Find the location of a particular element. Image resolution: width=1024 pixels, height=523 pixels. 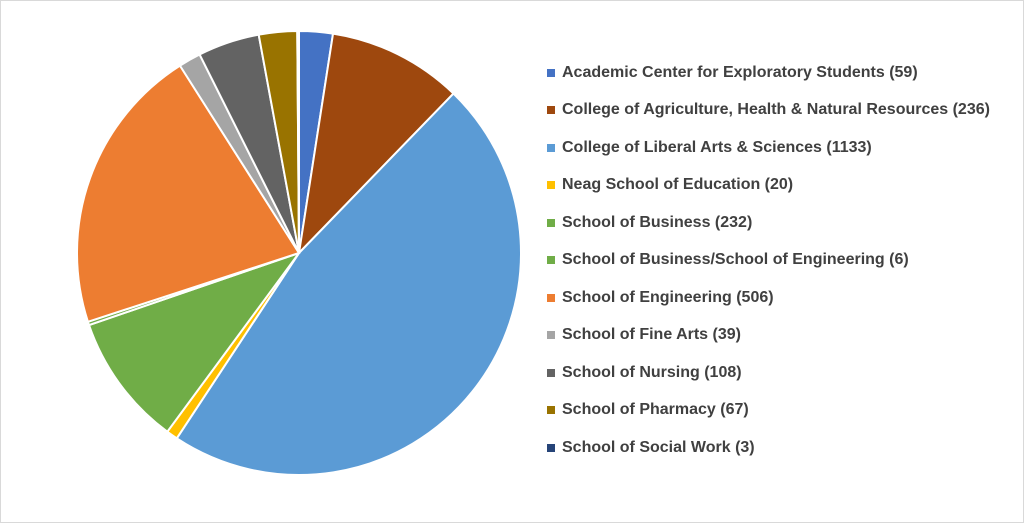

legend-label: School of Engineering (506) is located at coordinates (668, 297).